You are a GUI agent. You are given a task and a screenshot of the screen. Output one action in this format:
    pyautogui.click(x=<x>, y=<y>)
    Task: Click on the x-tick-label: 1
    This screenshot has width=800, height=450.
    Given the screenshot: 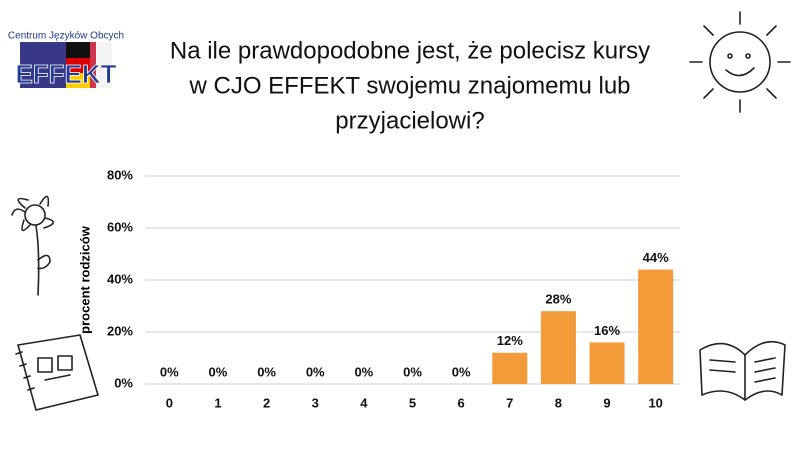 What is the action you would take?
    pyautogui.click(x=217, y=402)
    